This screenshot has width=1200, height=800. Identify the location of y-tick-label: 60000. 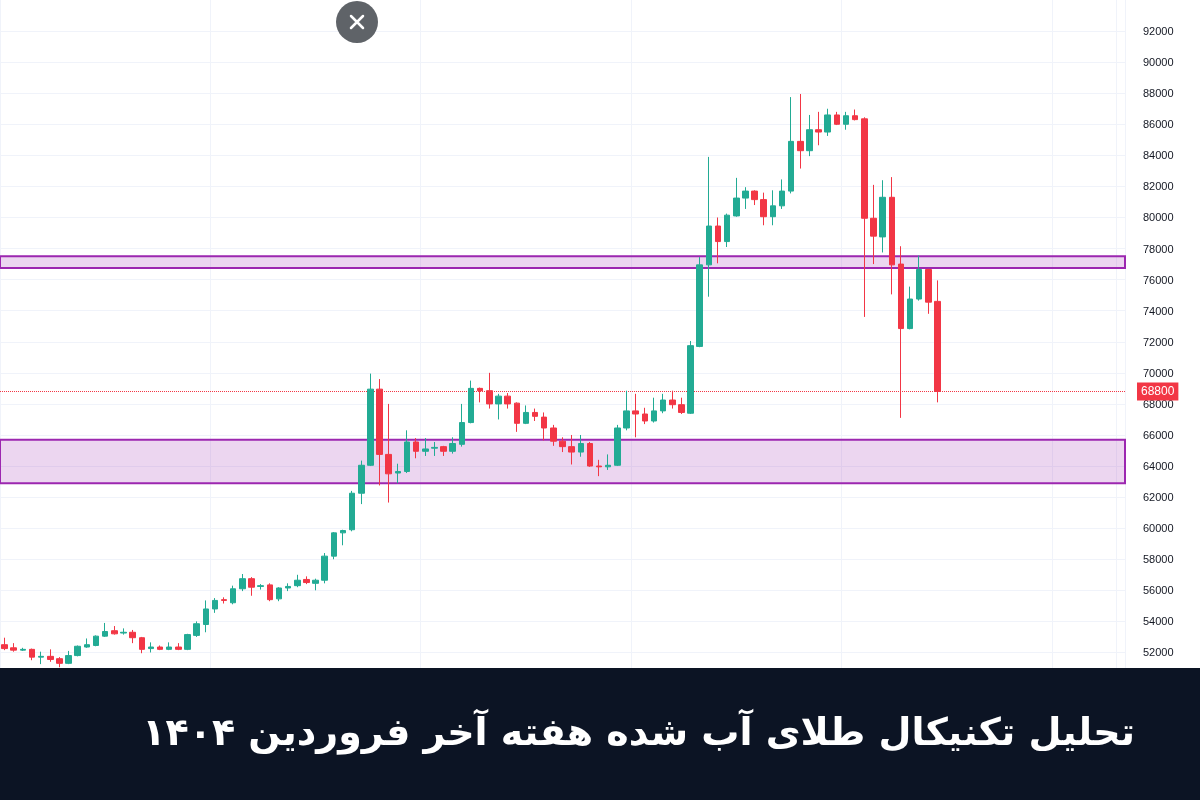
(1158, 528).